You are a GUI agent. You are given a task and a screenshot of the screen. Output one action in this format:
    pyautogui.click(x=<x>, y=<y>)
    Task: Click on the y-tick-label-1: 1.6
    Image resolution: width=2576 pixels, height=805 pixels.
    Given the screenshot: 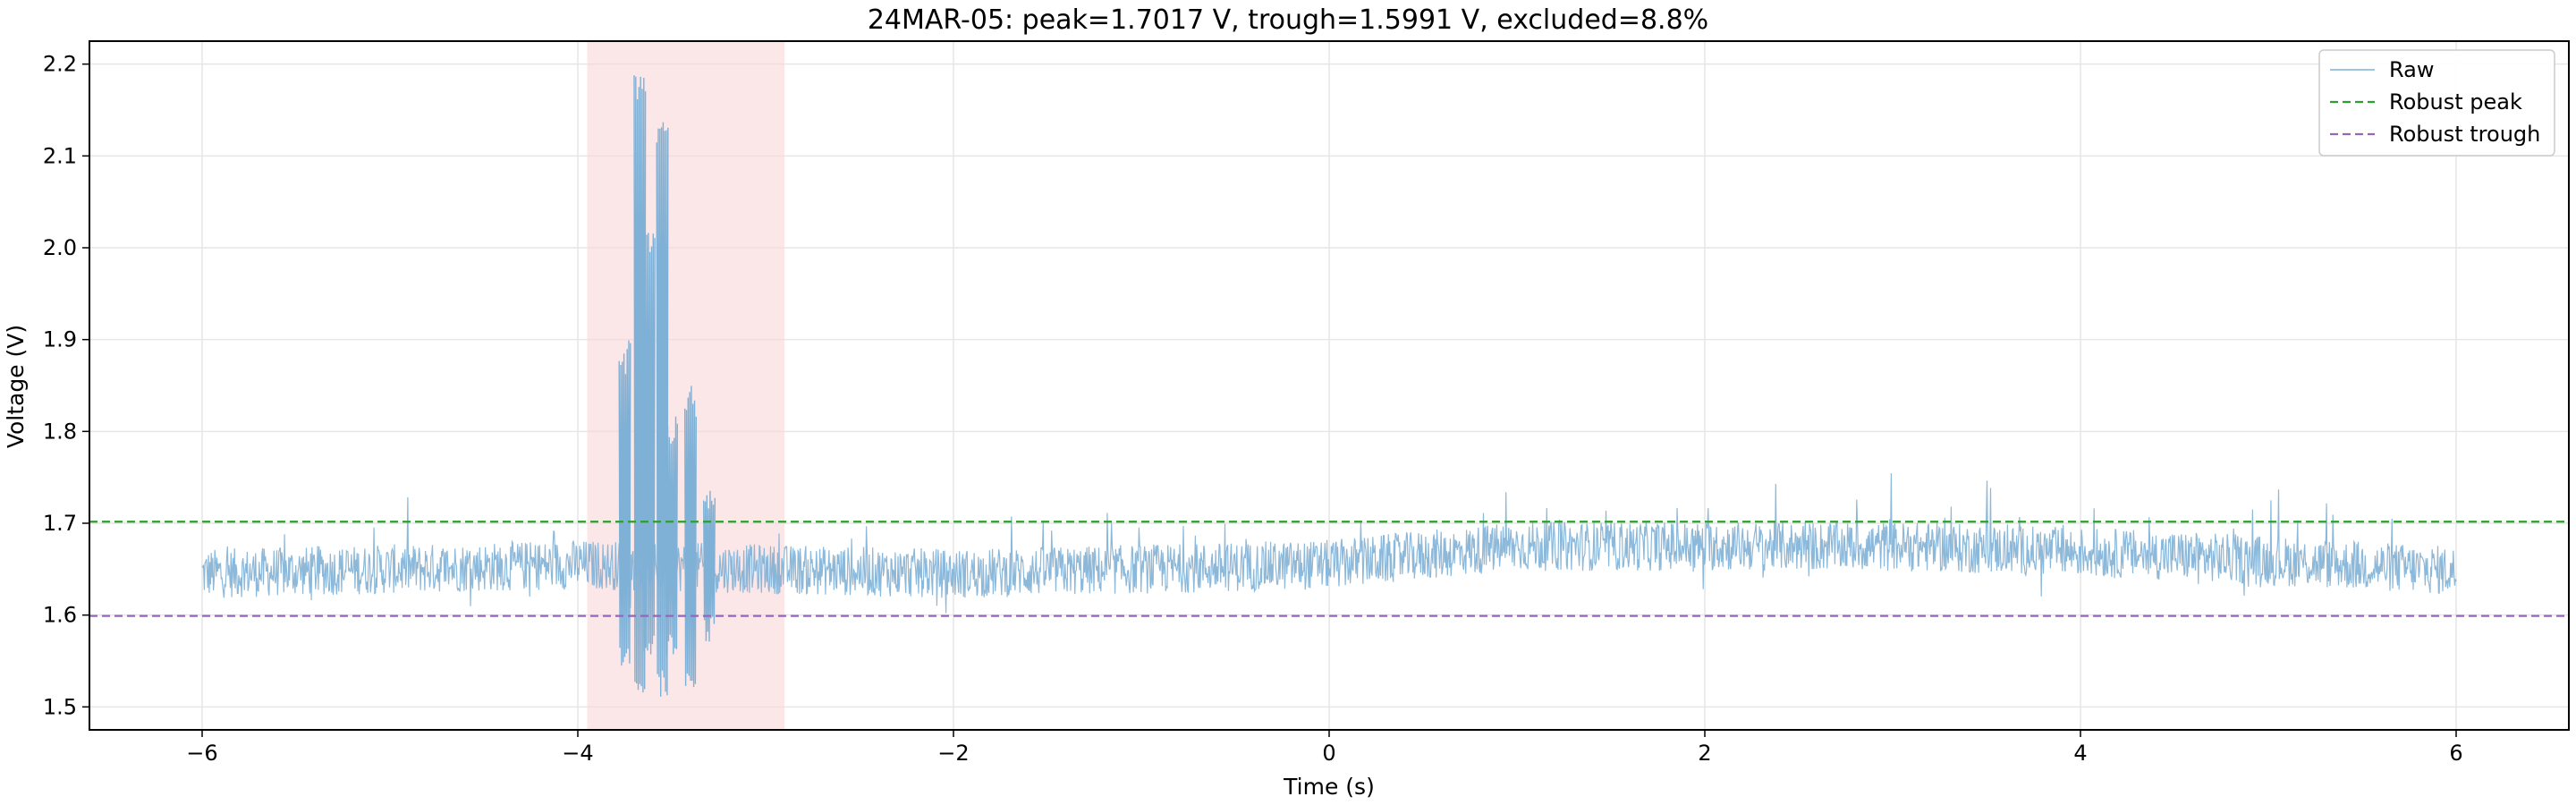 What is the action you would take?
    pyautogui.click(x=60, y=615)
    